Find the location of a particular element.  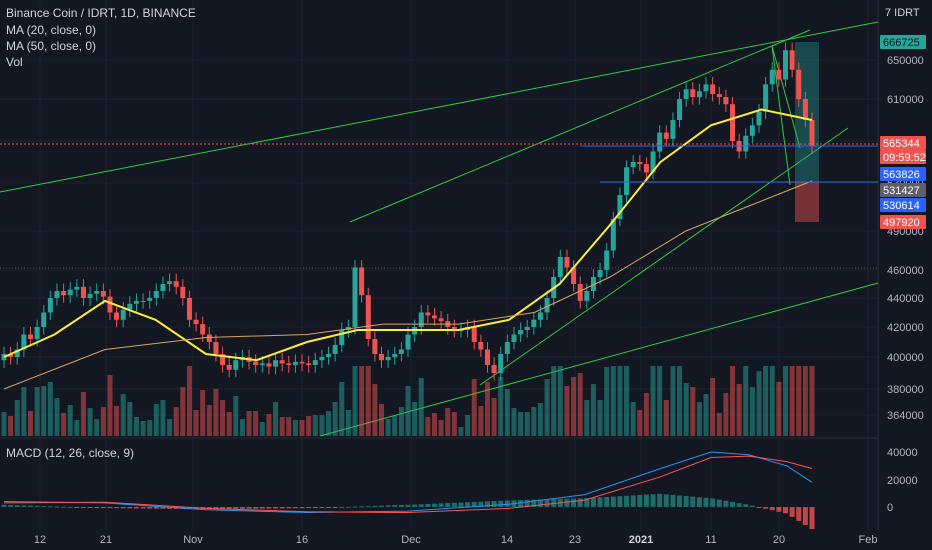

time-tick-label: 11 is located at coordinates (710, 540).